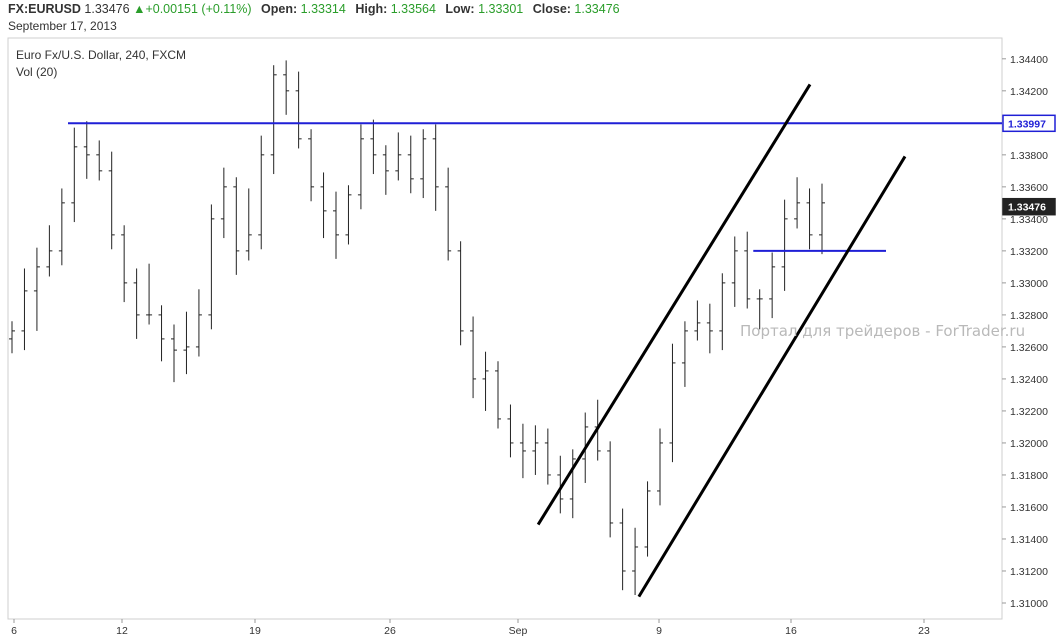  What do you see at coordinates (1029, 220) in the screenshot?
I see `y-tick-label: 1.33400` at bounding box center [1029, 220].